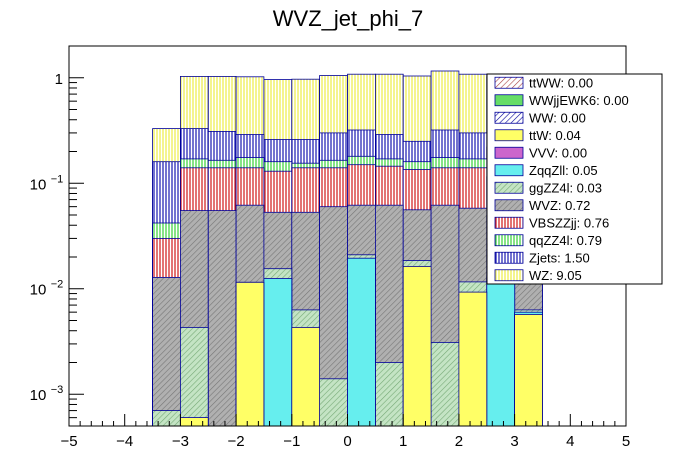 The image size is (696, 472). Describe the element at coordinates (459, 441) in the screenshot. I see `x-tick-label: 2` at that location.